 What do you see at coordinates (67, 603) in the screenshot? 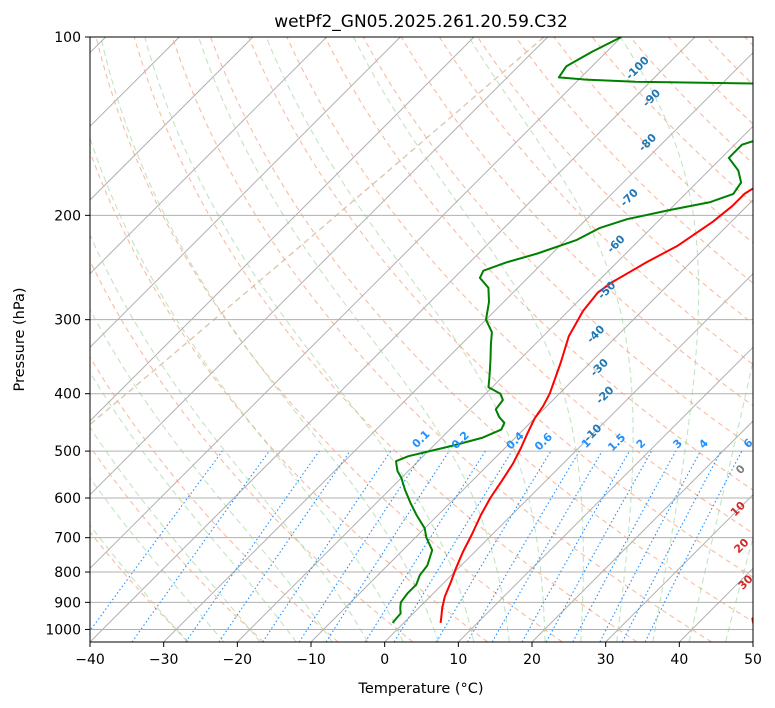
I see `y-tick-label: 900` at bounding box center [67, 603].